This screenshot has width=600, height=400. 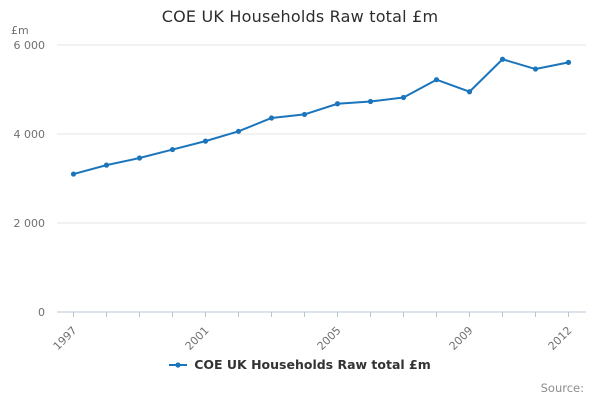 I want to click on x-tick-label: 2009, so click(x=461, y=338).